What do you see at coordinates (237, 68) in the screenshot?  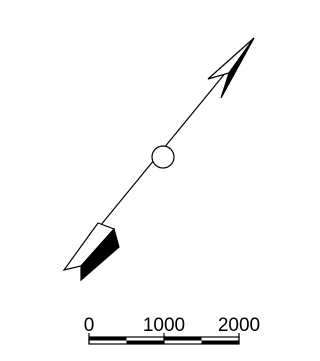 I see `north-arrow-head-fill` at bounding box center [237, 68].